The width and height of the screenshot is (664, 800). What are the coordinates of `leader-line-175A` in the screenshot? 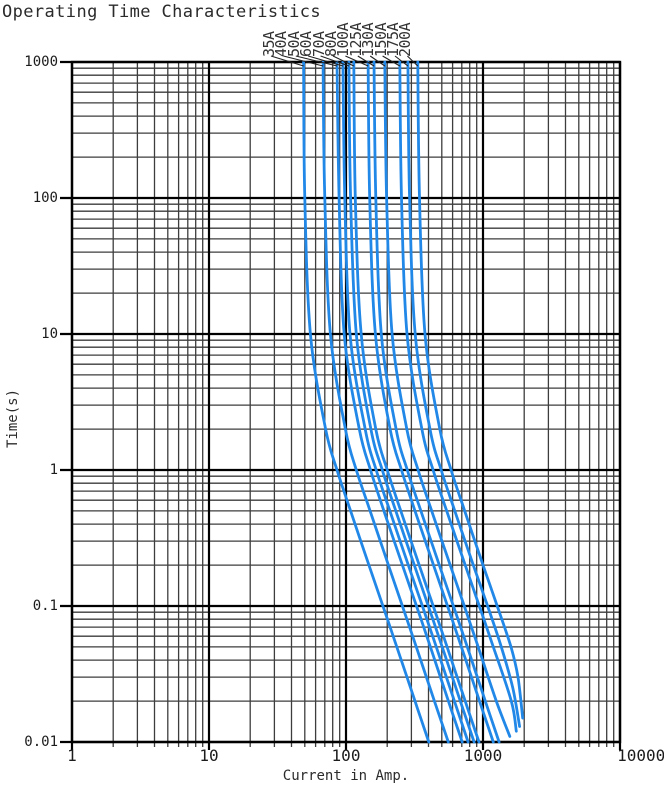 It's located at (401, 61).